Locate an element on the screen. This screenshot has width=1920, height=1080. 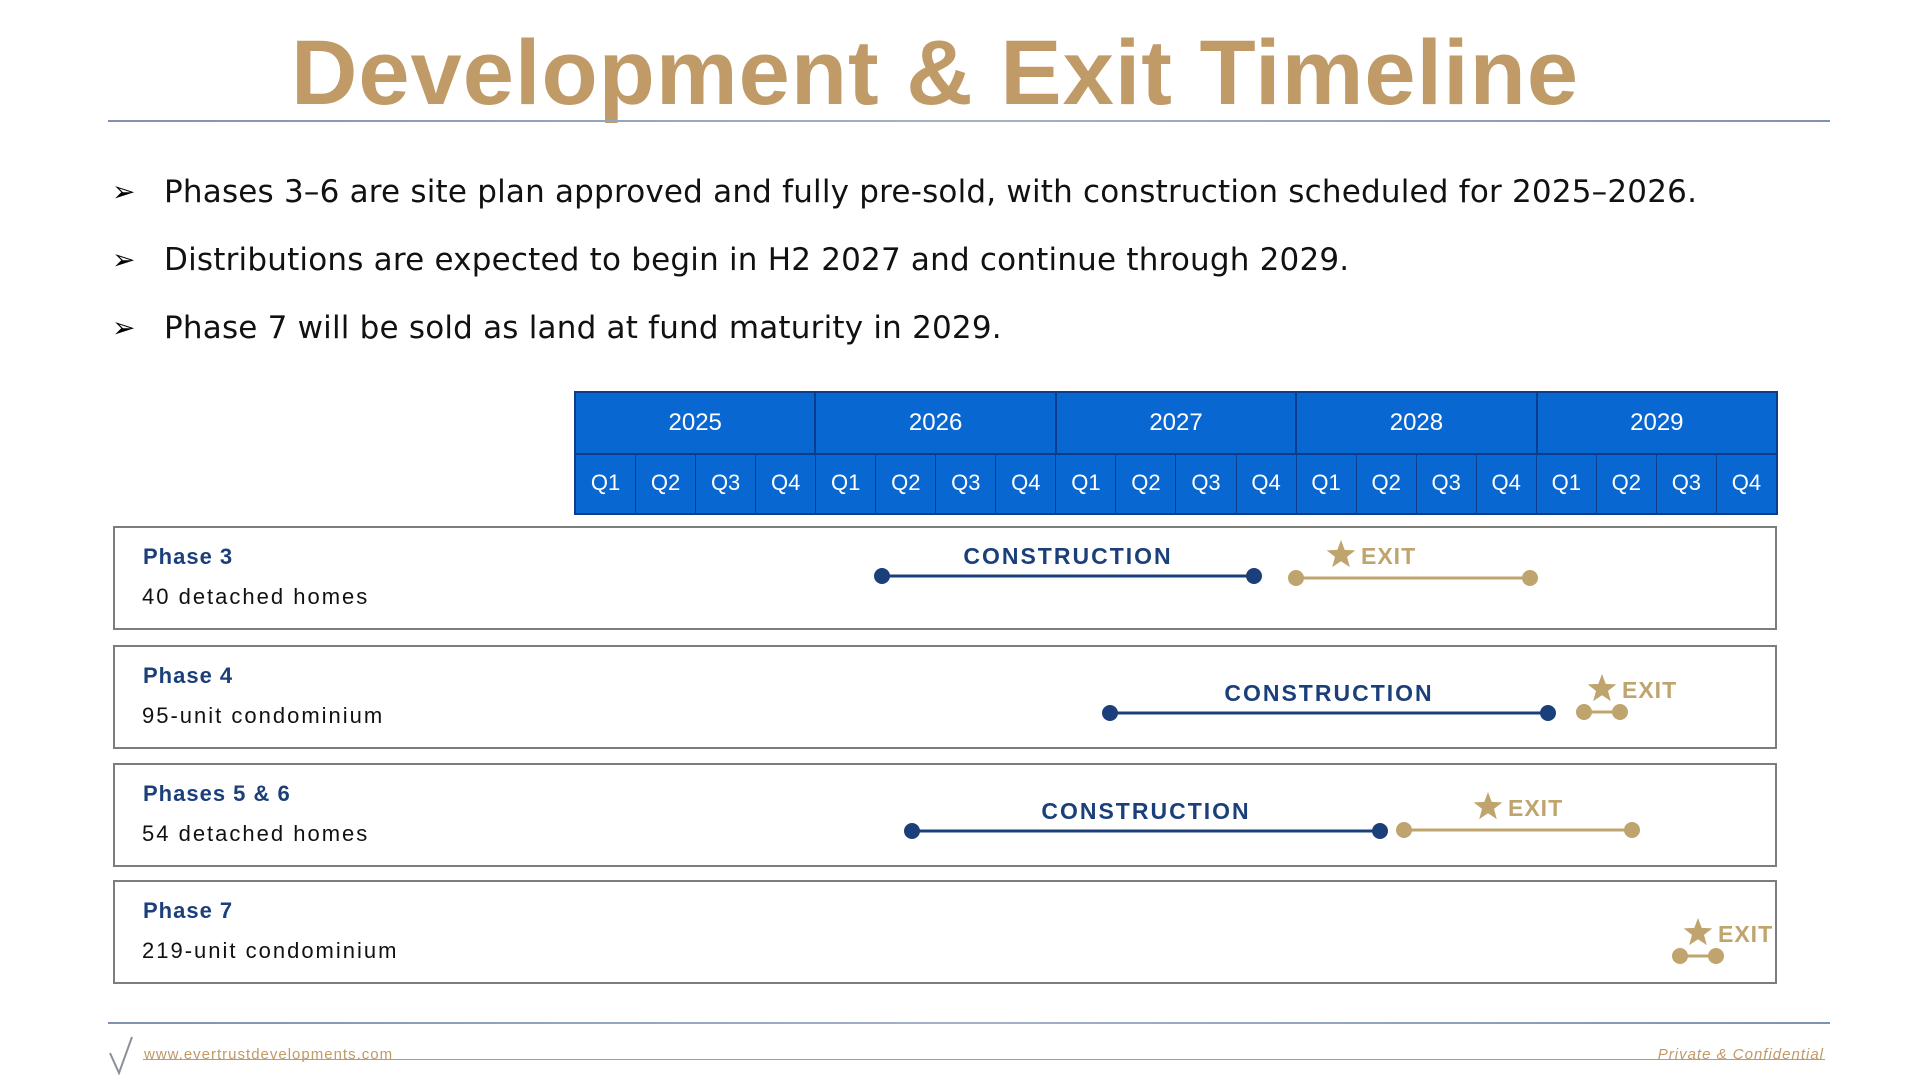
phase-name: Phases 5 & 6 is located at coordinates (217, 793).